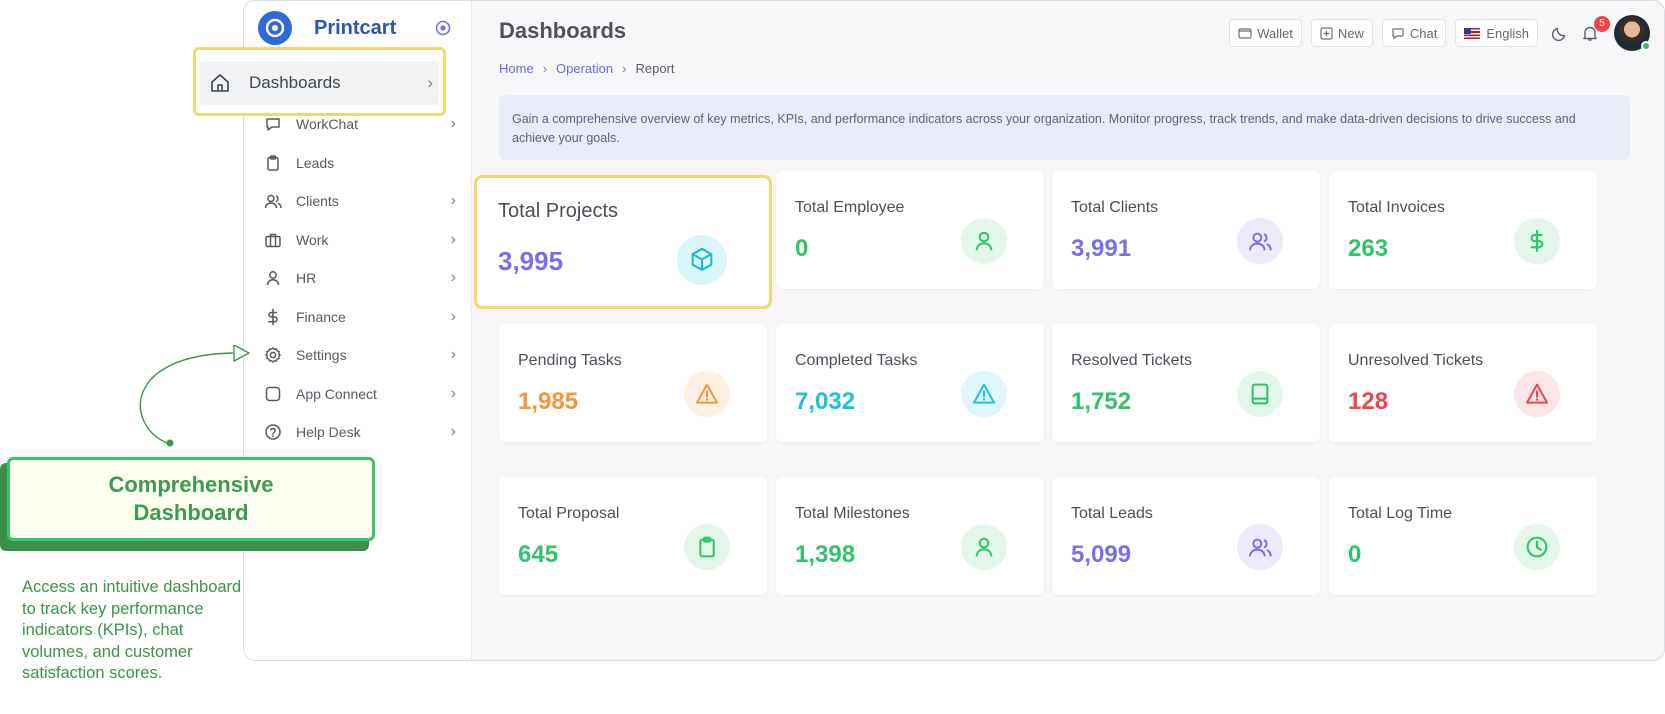  I want to click on card-title: Unresolved Tickets, so click(1416, 360).